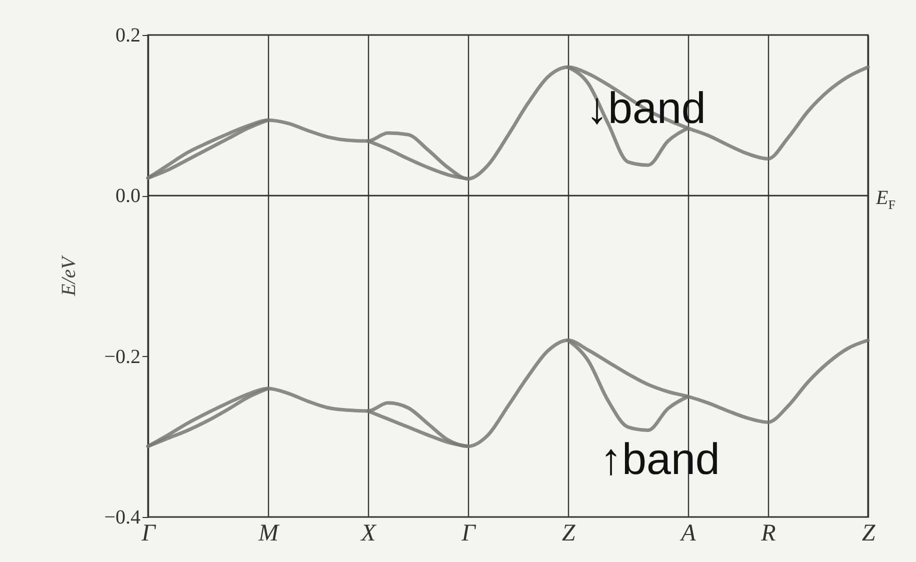 The width and height of the screenshot is (916, 562). I want to click on x-tick-label: X, so click(369, 533).